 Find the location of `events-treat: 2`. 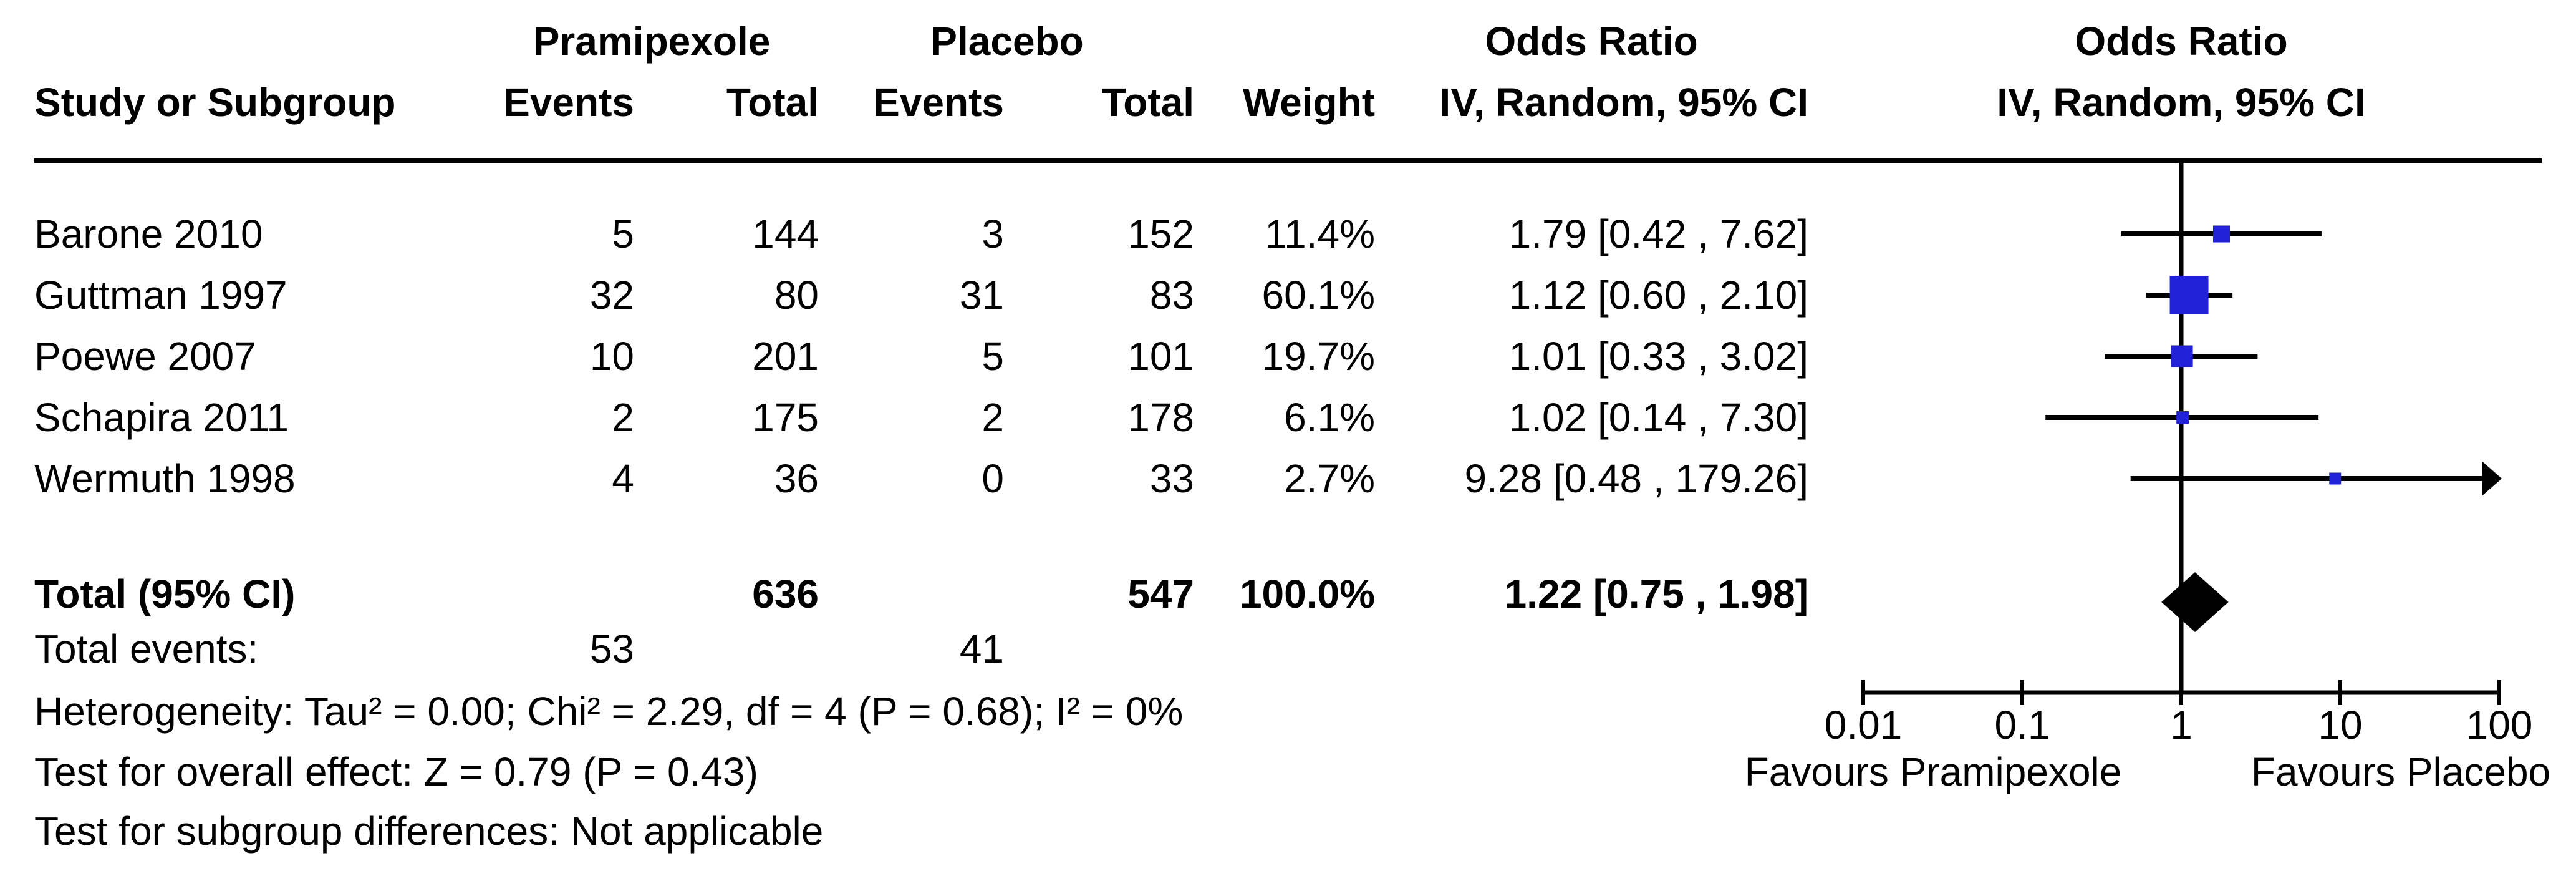

events-treat: 2 is located at coordinates (623, 417).